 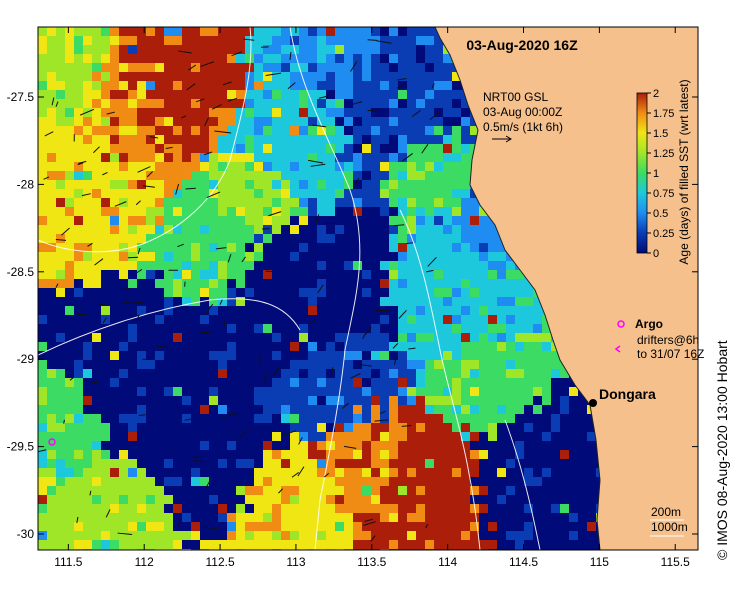 I want to click on colorbar-tick-label: 0.75, so click(x=663, y=194).